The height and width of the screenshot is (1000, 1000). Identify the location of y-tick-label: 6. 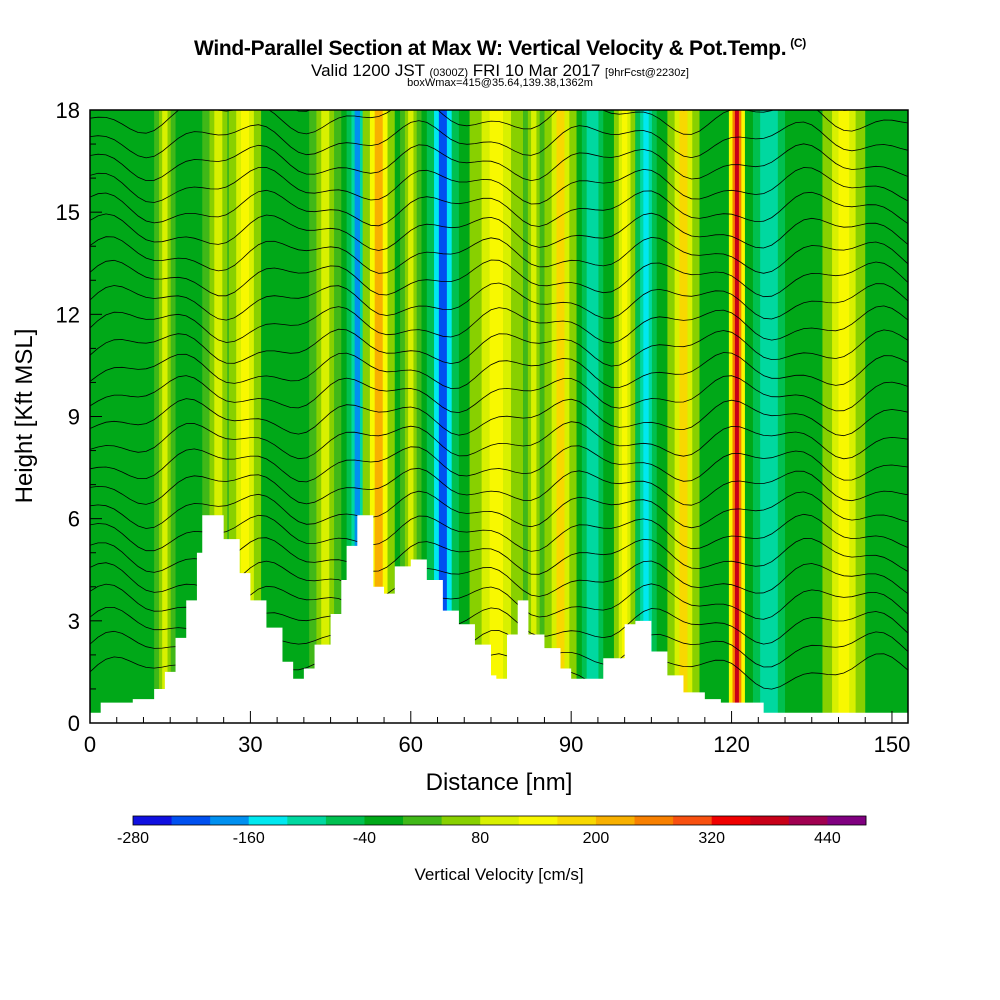
(74, 519).